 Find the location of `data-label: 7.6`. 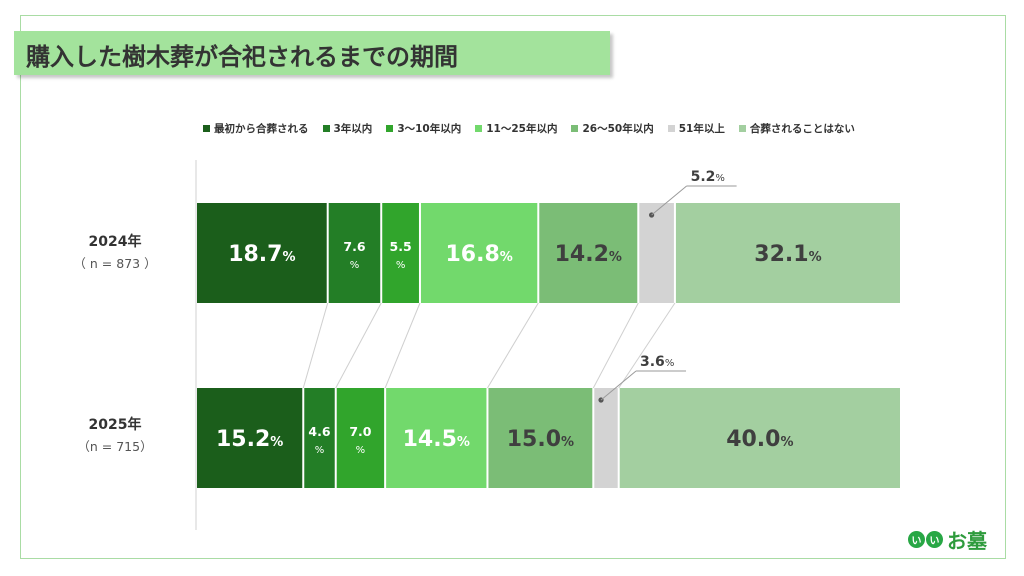

data-label: 7.6 is located at coordinates (354, 246).